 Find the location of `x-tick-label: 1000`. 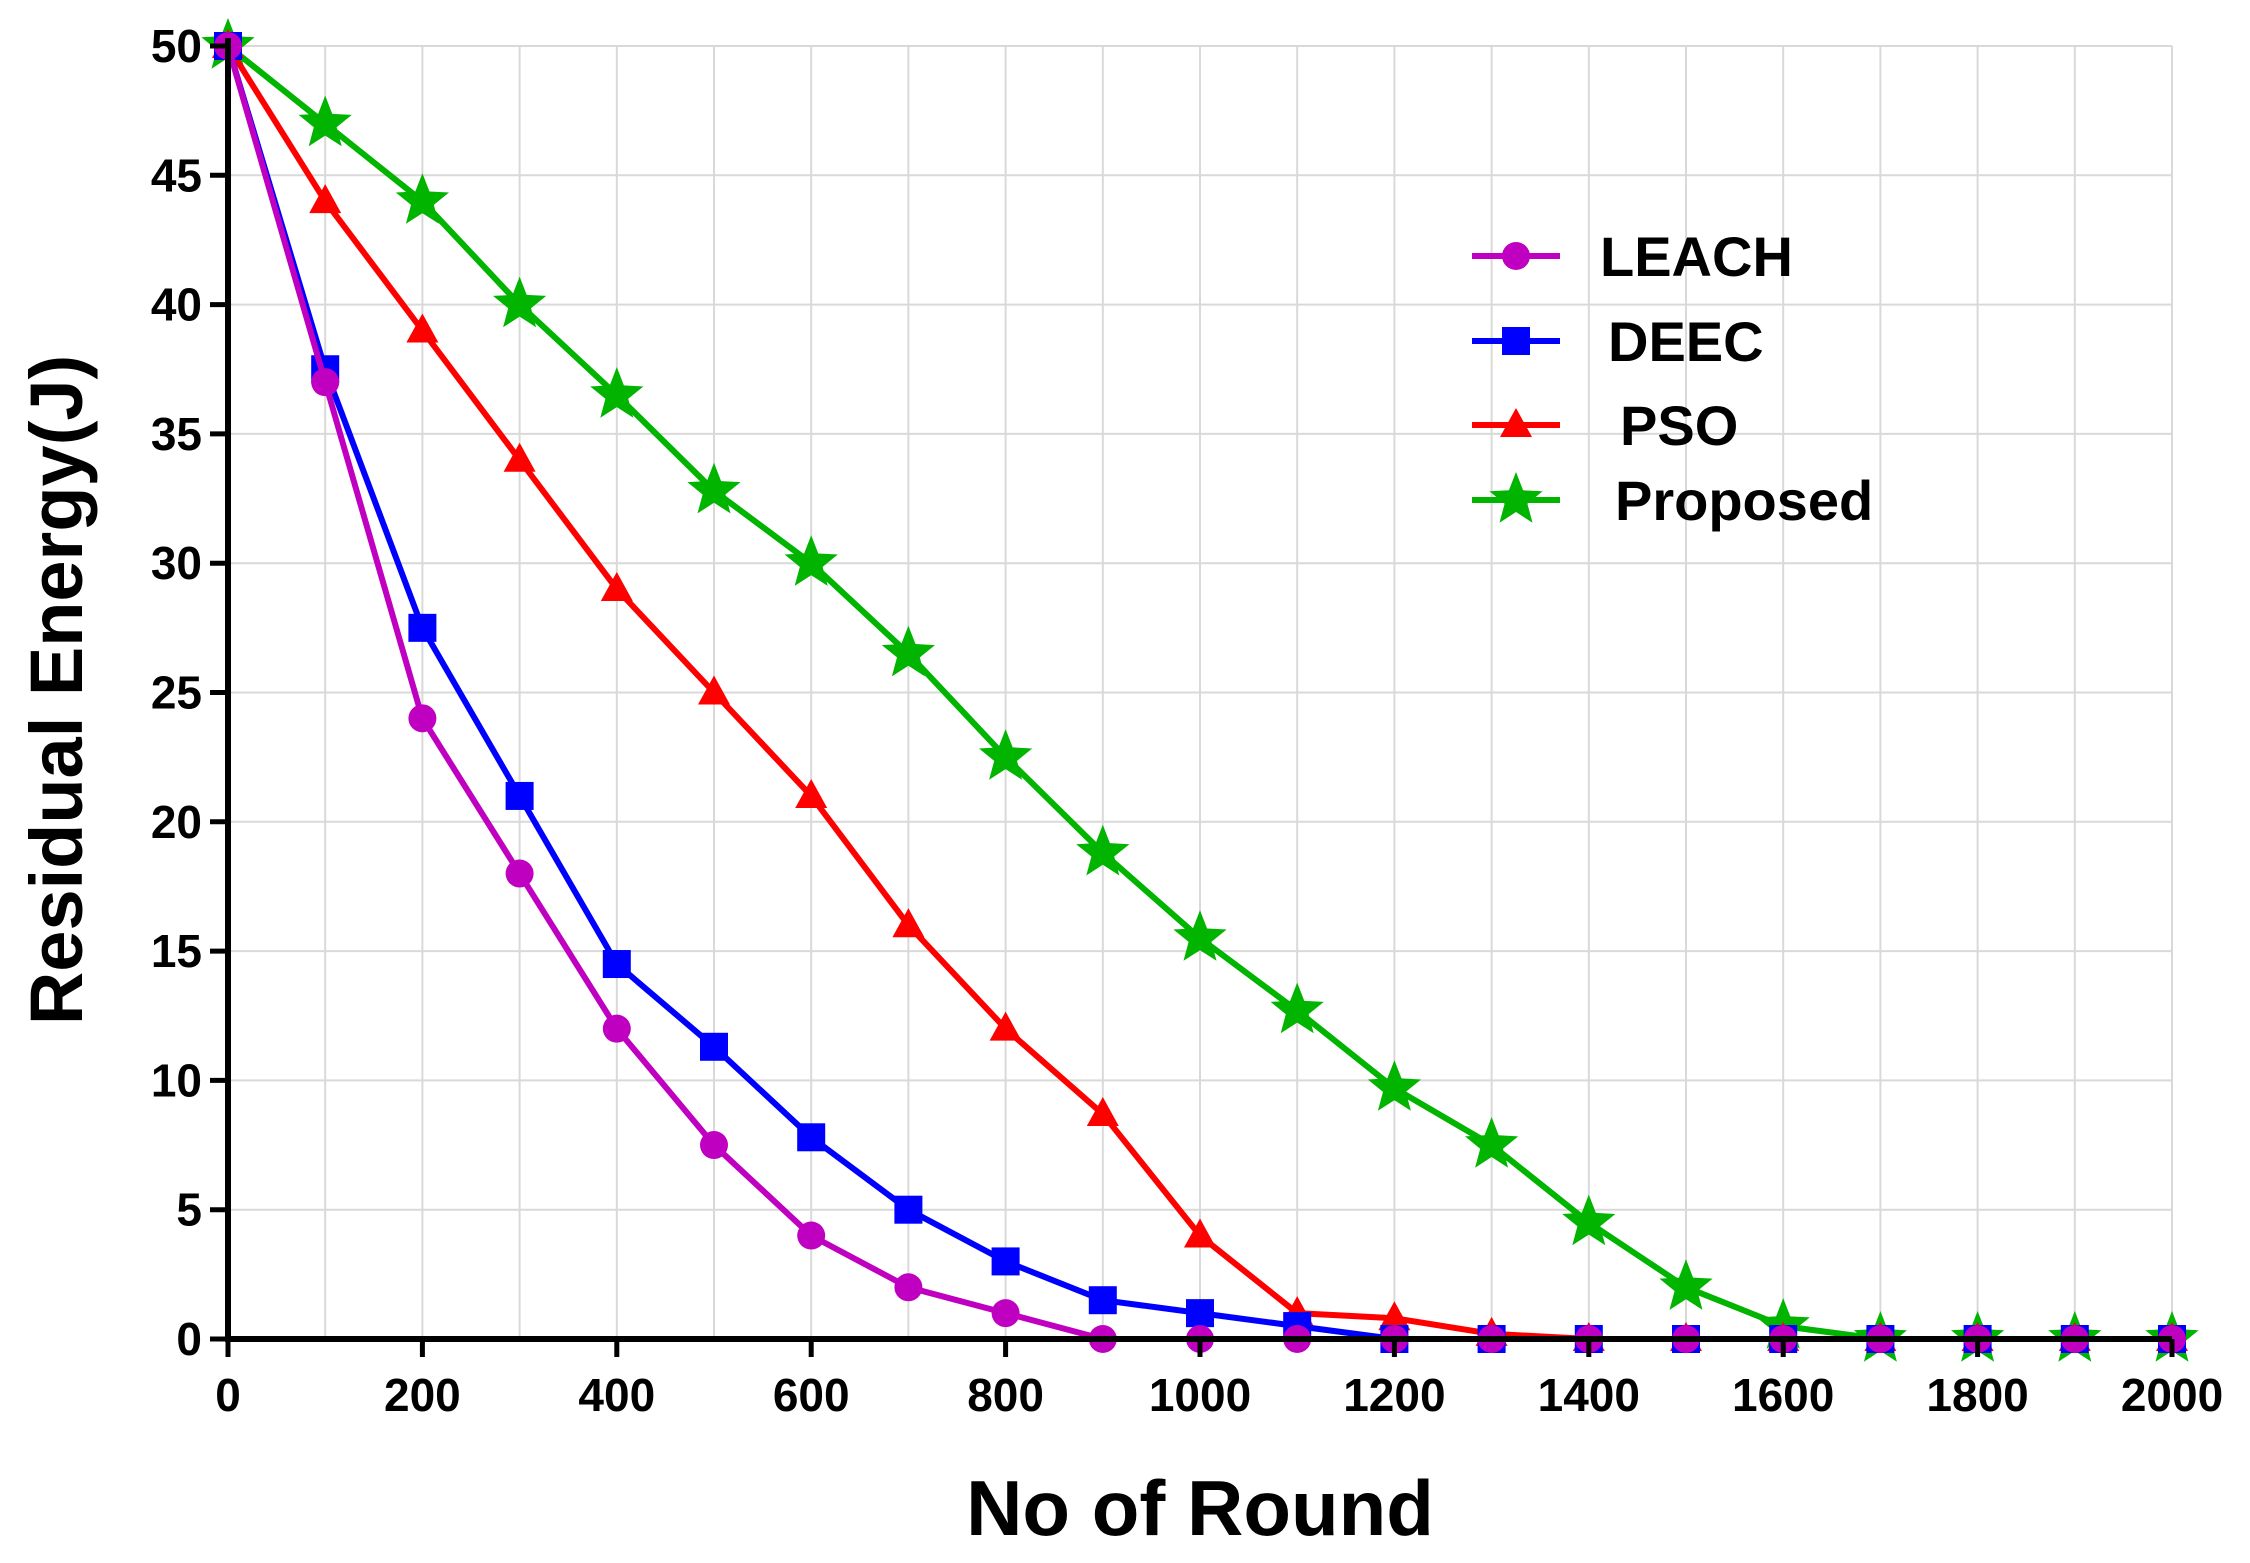

x-tick-label: 1000 is located at coordinates (1200, 1395).